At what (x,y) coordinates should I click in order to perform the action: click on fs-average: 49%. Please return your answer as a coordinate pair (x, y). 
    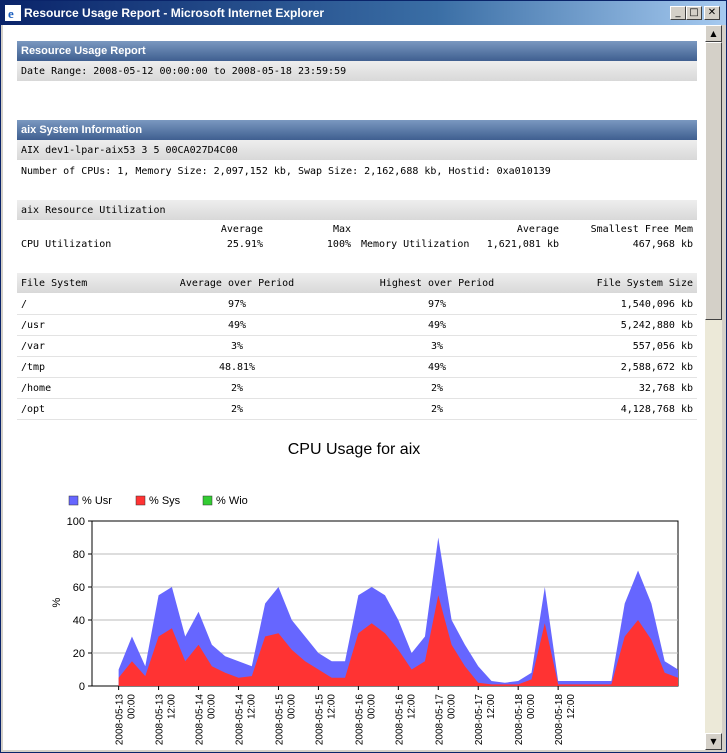
    Looking at the image, I should click on (237, 325).